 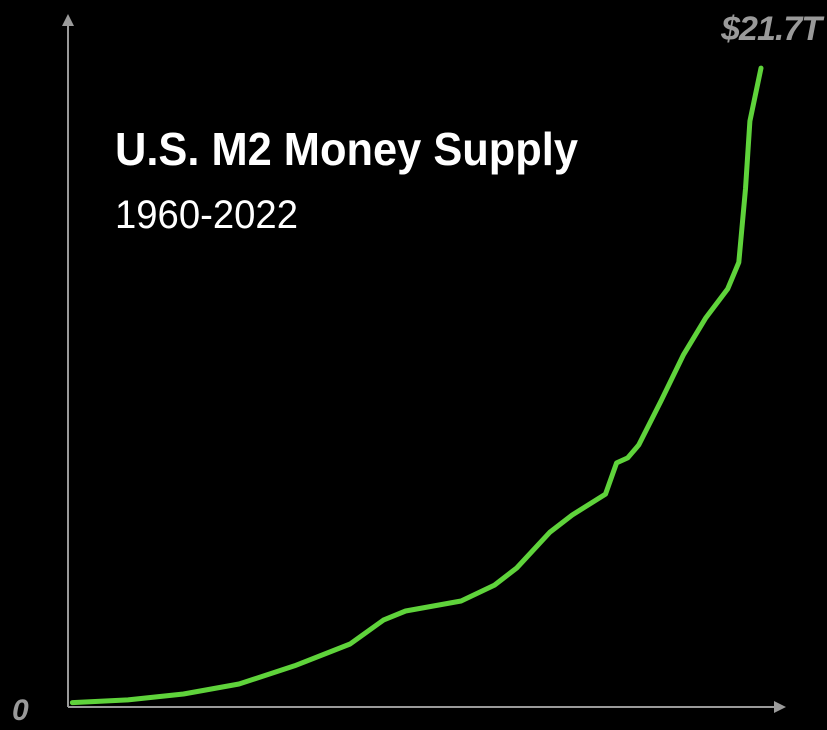 What do you see at coordinates (346, 149) in the screenshot?
I see `chart-title: U.S. M2 Money Supply` at bounding box center [346, 149].